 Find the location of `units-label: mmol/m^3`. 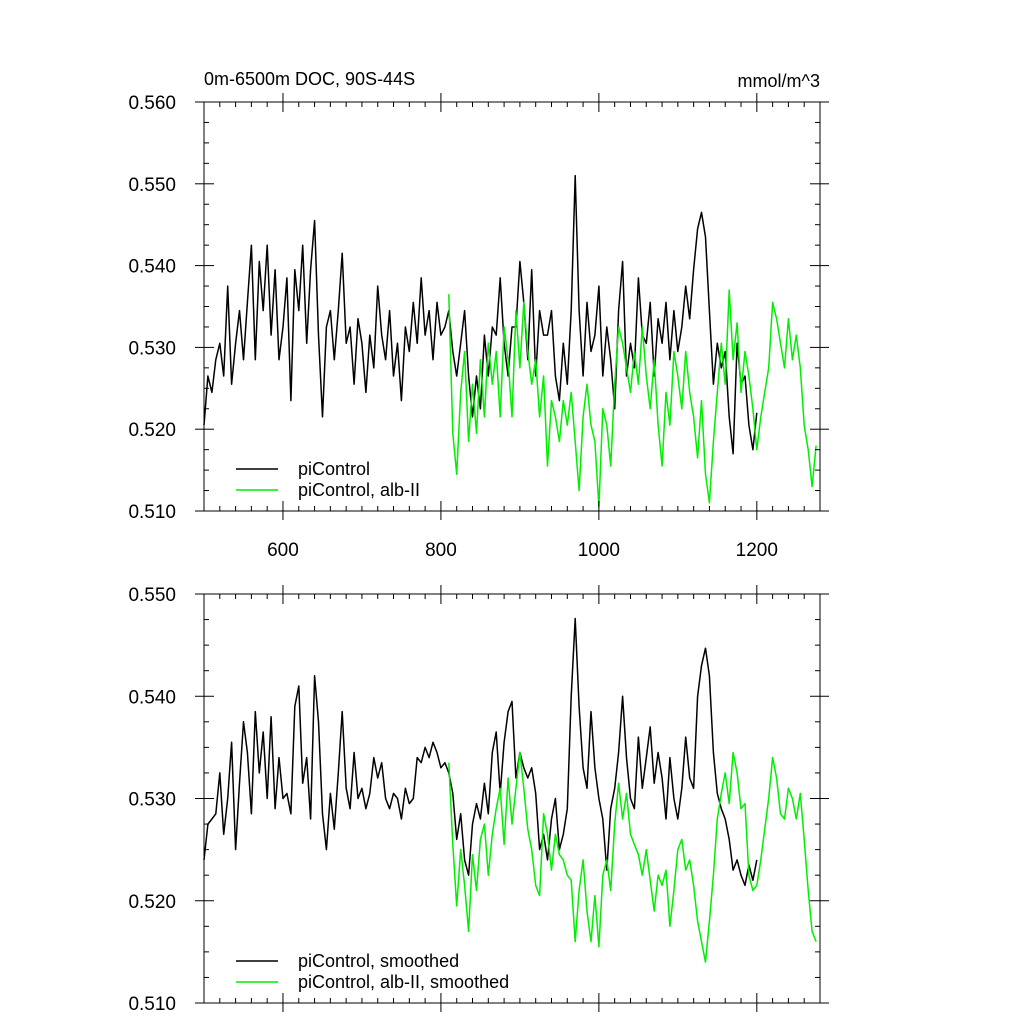

units-label: mmol/m^3 is located at coordinates (779, 81).